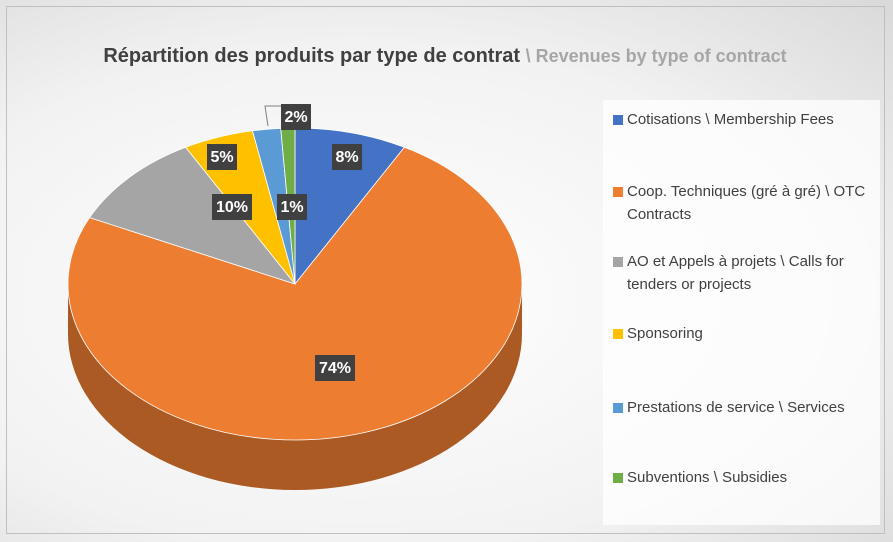  I want to click on legend-label: Sponsoring, so click(665, 333).